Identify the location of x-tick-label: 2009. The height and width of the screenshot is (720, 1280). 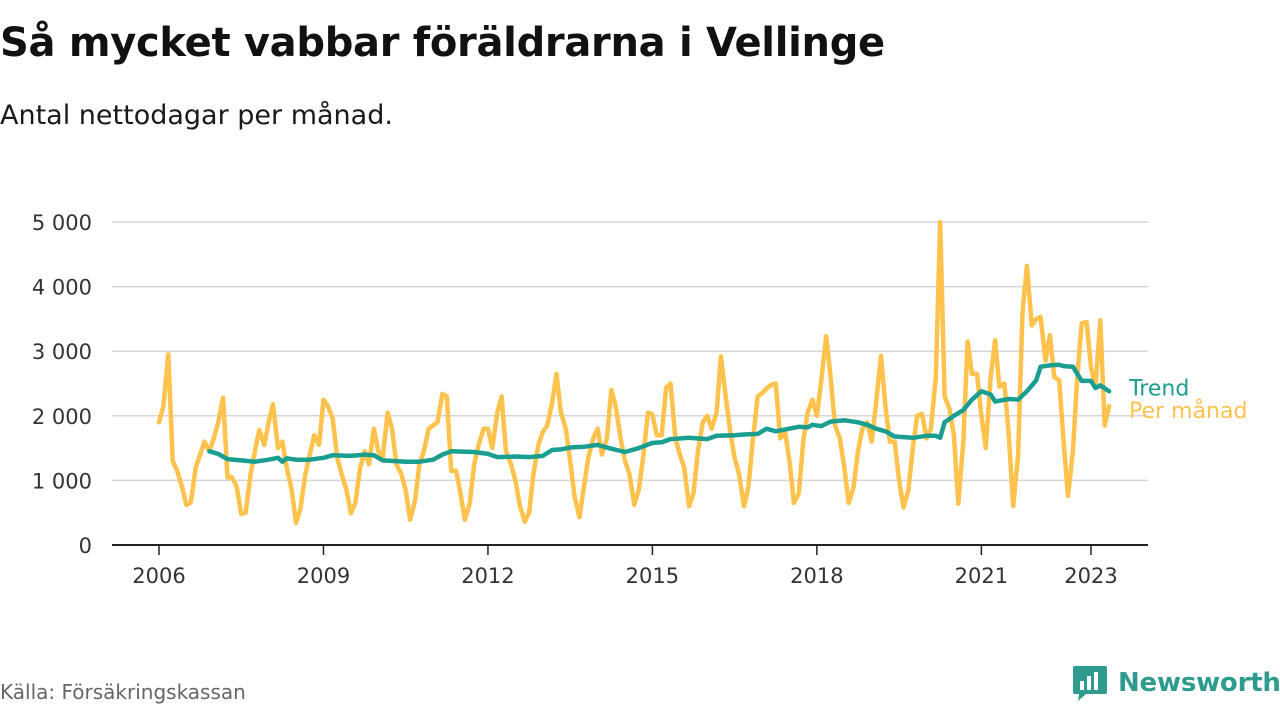
(323, 576).